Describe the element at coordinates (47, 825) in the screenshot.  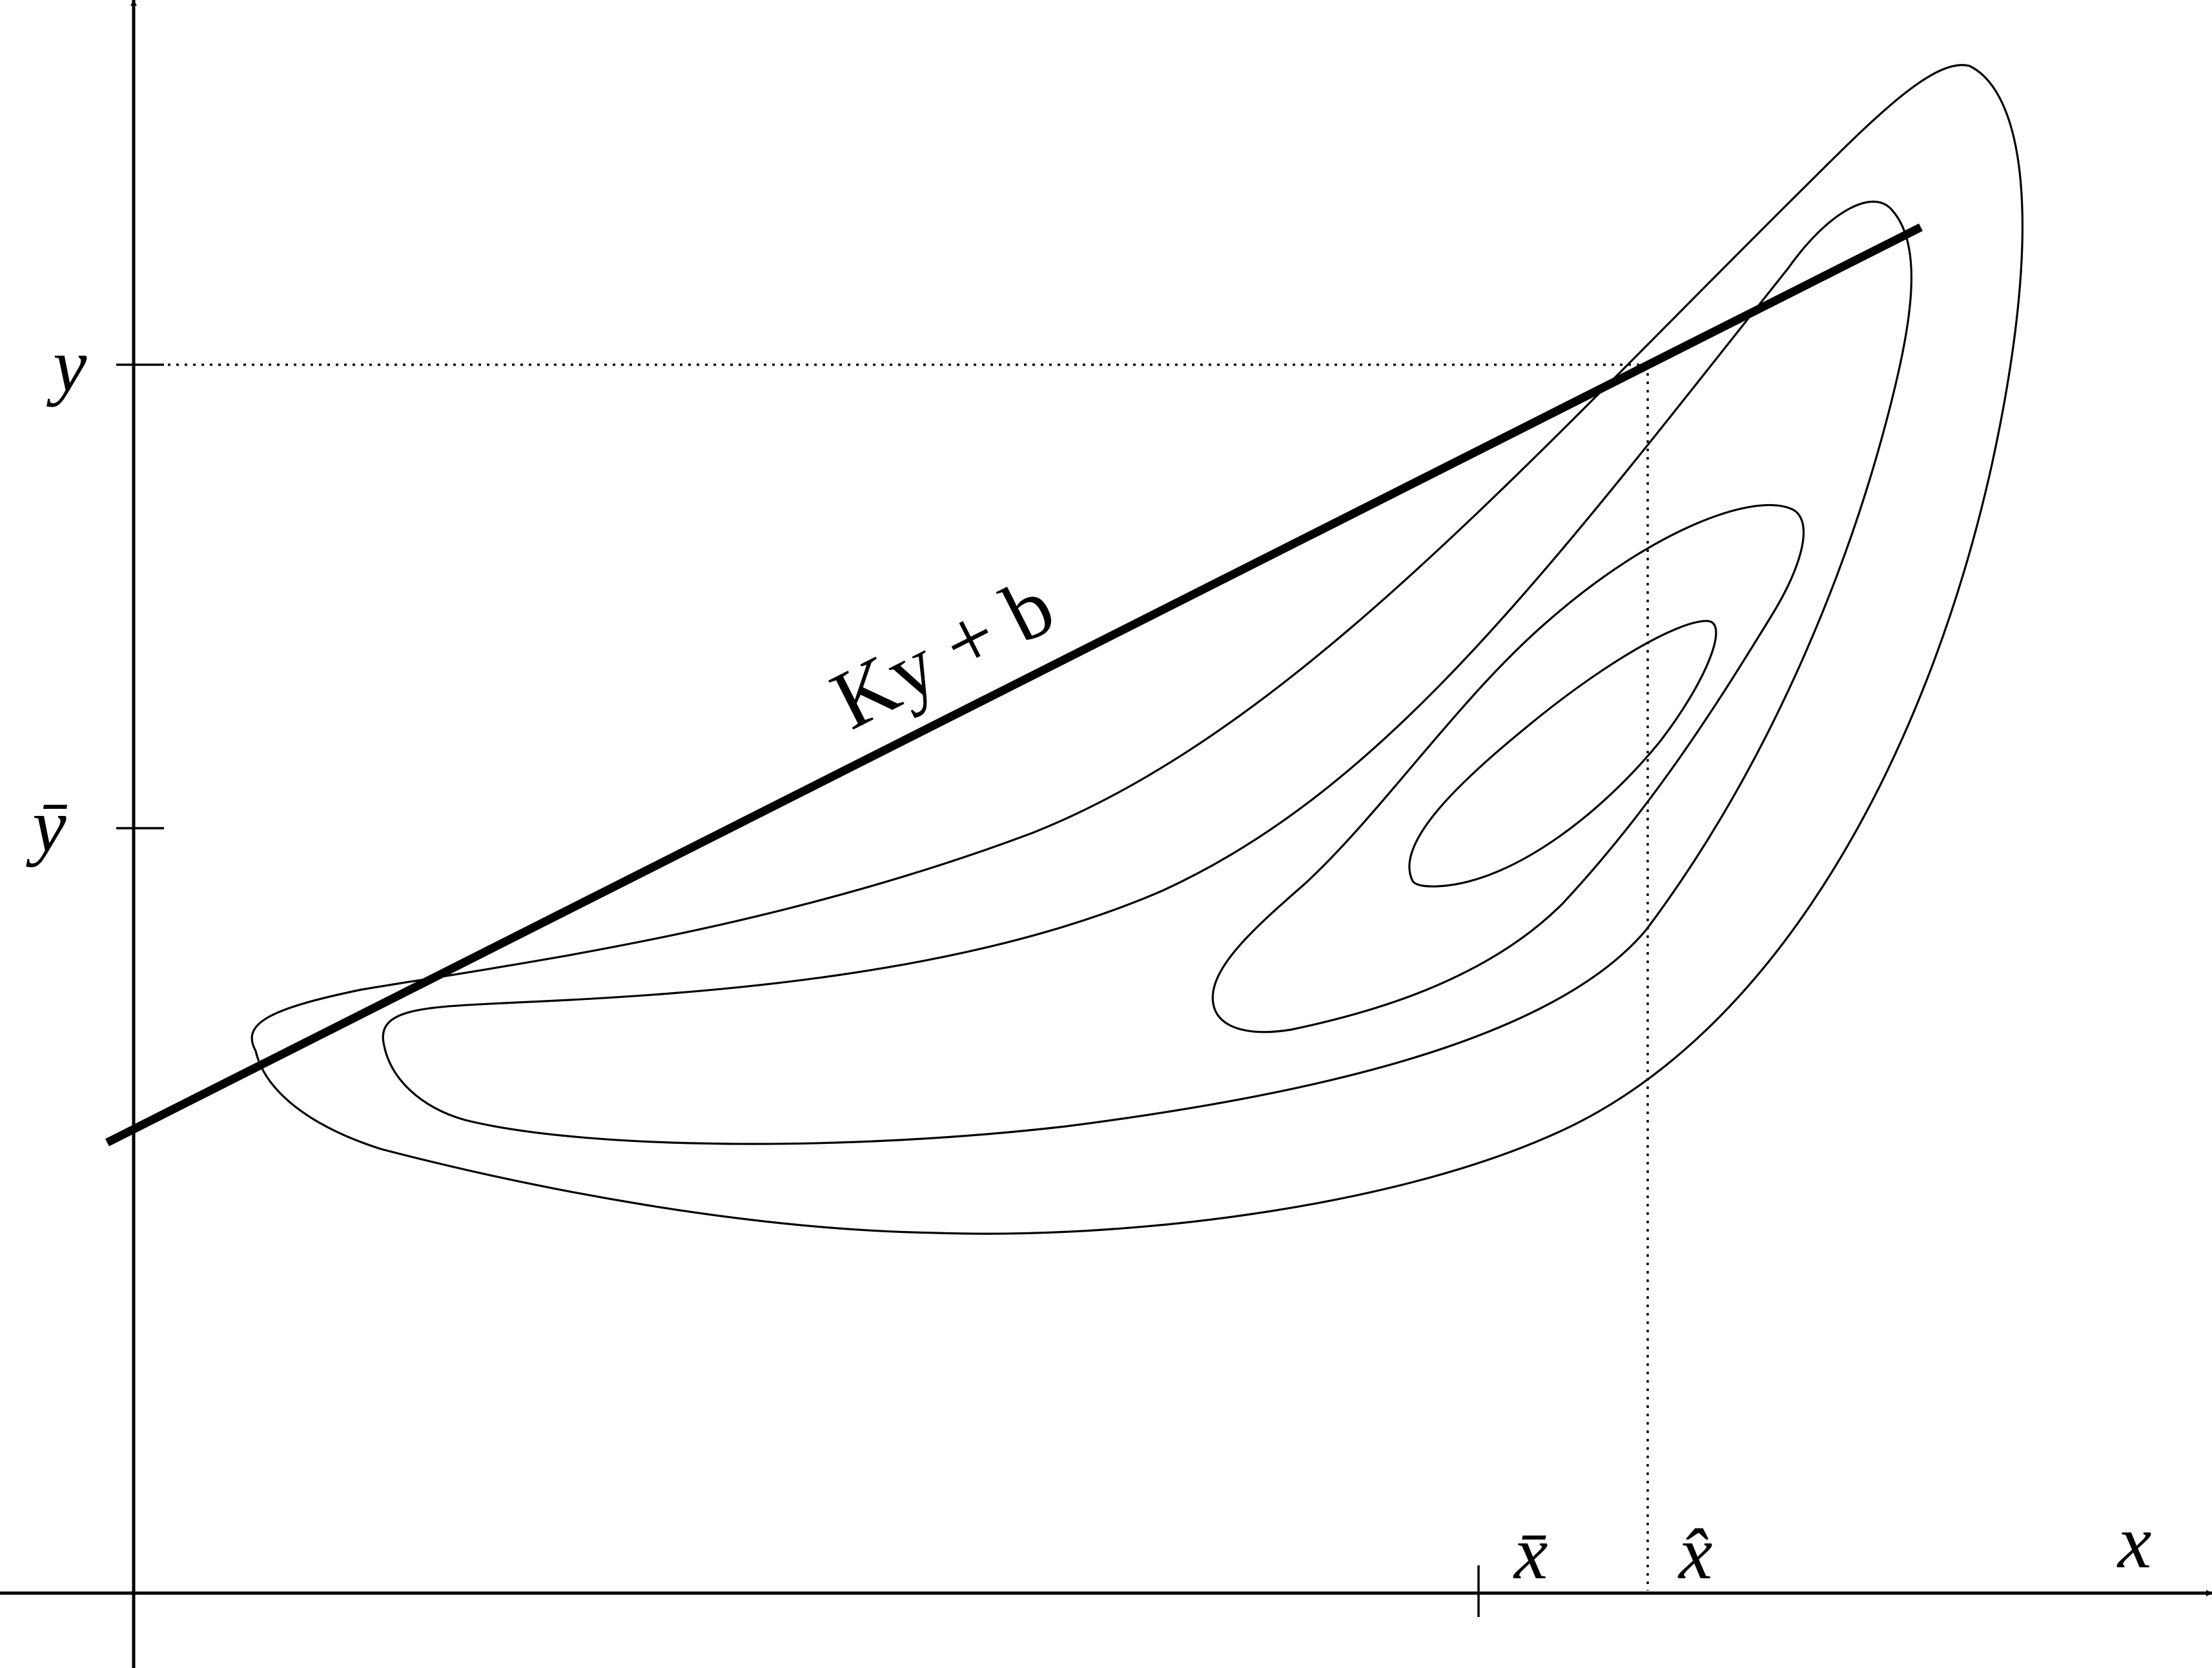
I see `y-mean-label: ȳ` at that location.